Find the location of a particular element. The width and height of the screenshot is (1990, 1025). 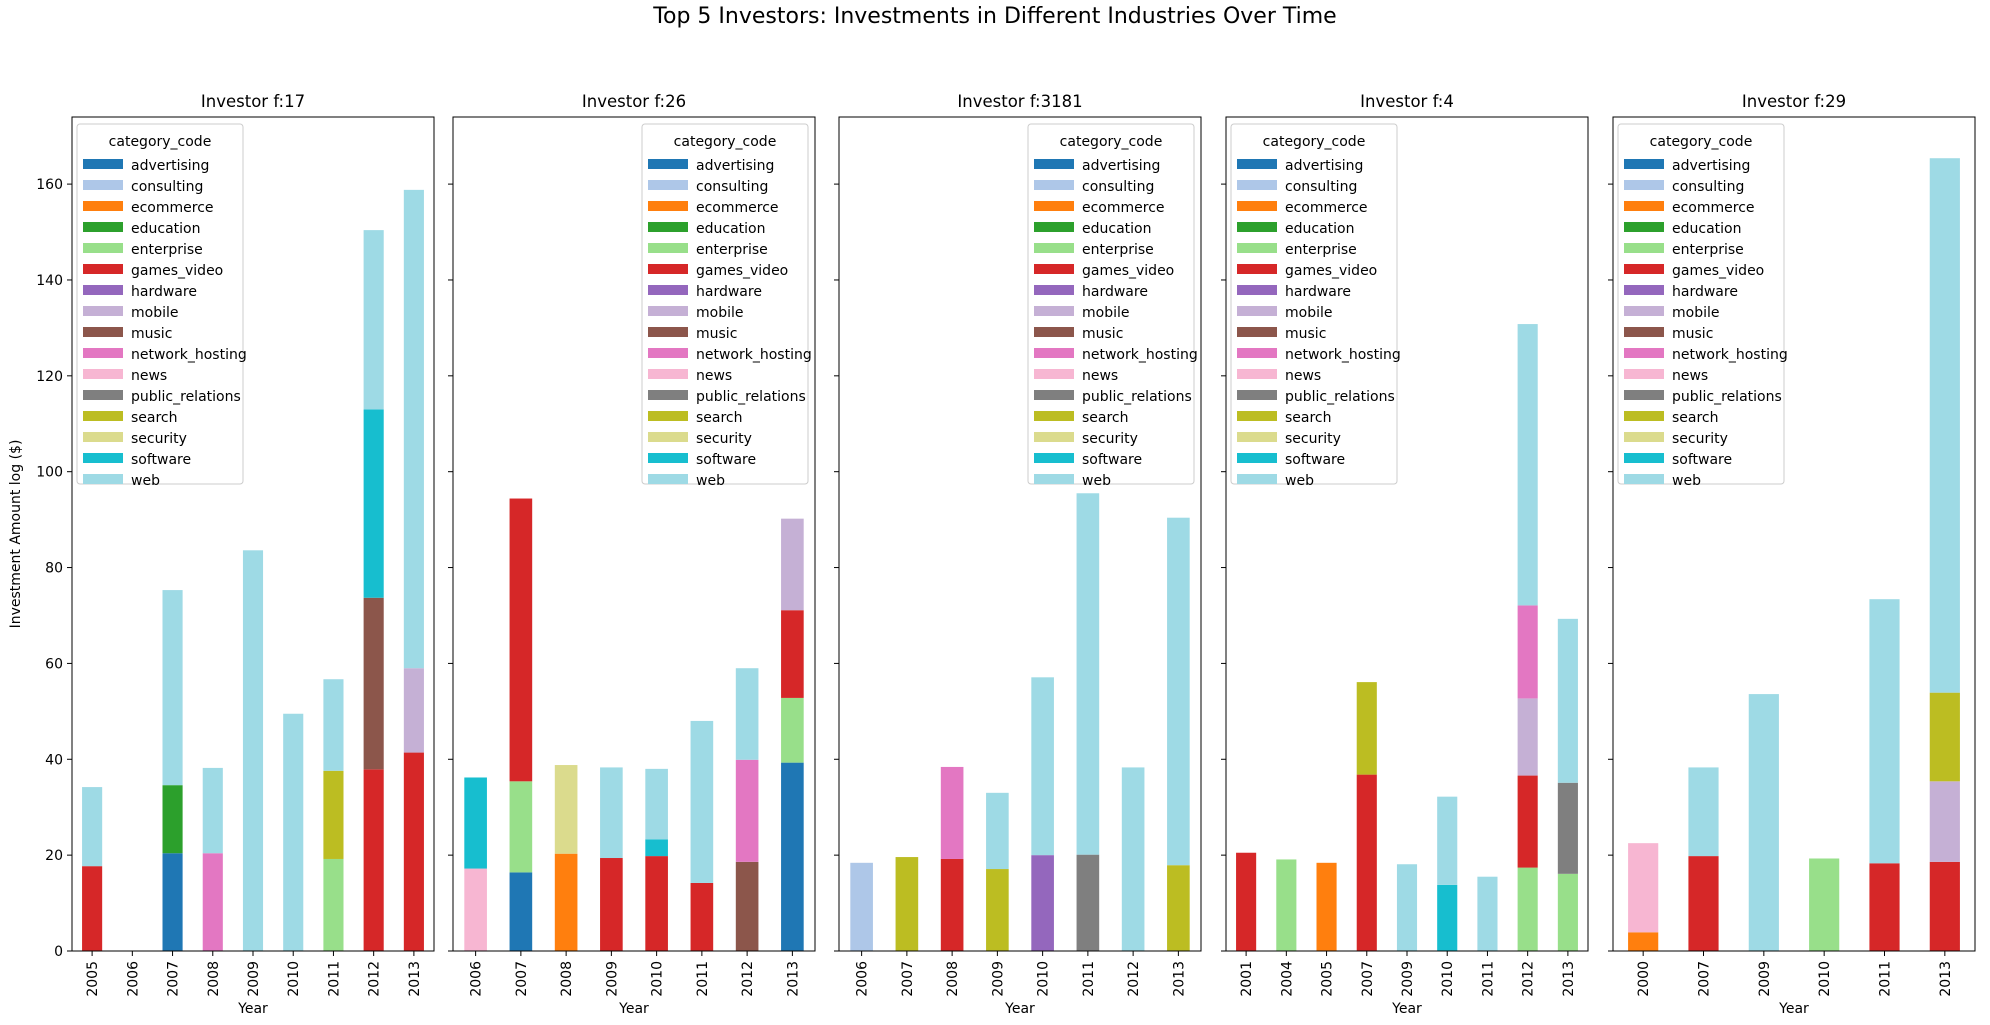

legend-swatch-web is located at coordinates (1644, 479).